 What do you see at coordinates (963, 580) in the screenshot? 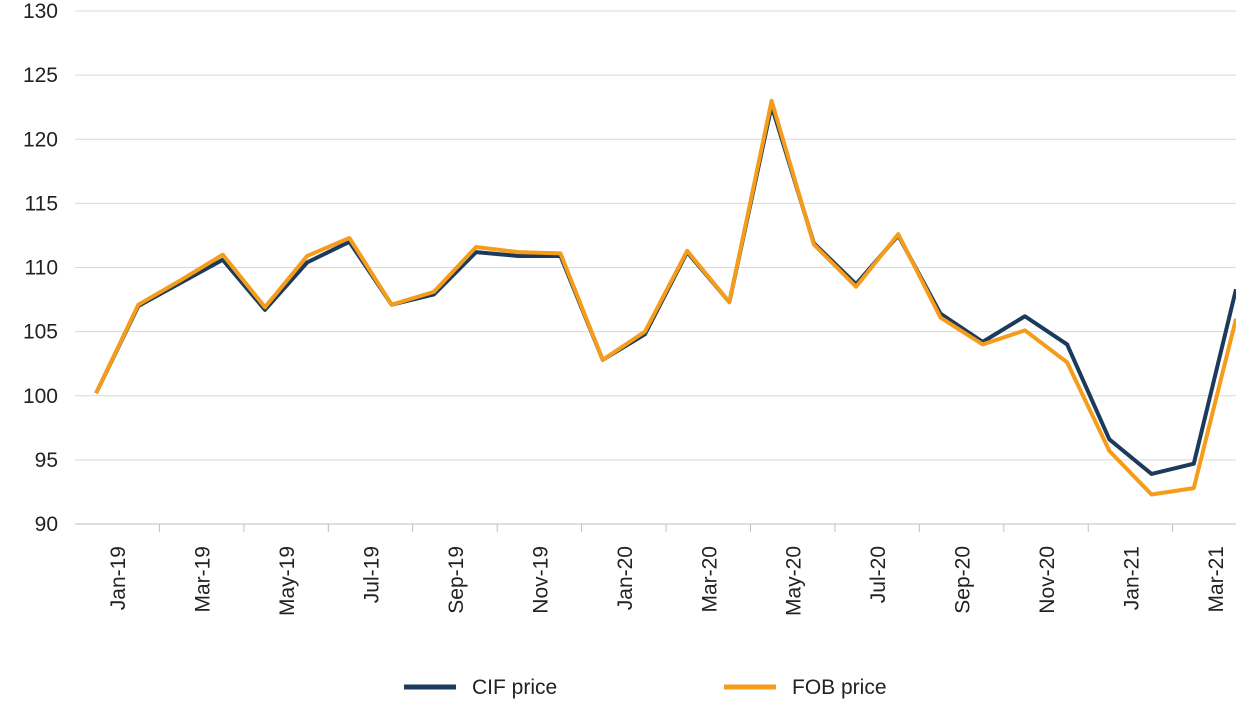
I see `x-tick-label: Sep-20` at bounding box center [963, 580].